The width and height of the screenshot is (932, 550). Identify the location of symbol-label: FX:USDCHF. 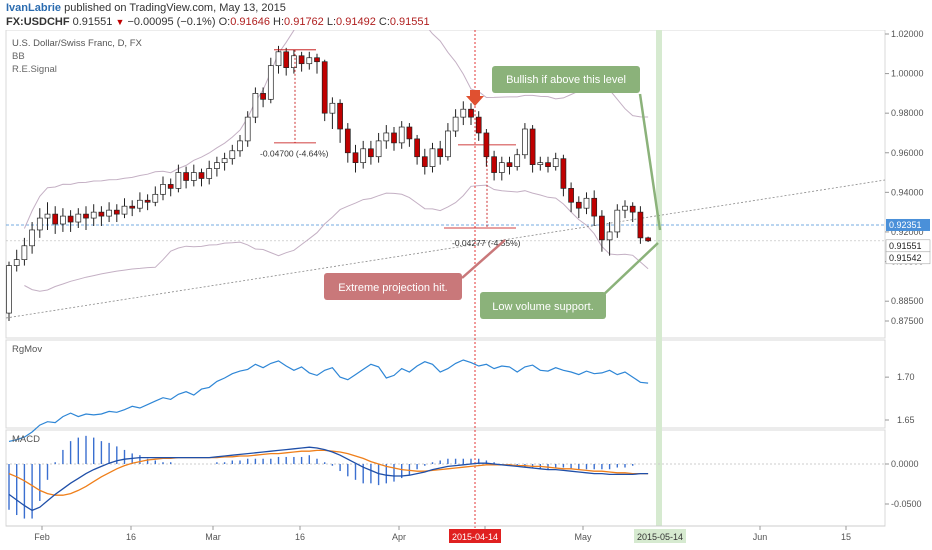
(38, 22).